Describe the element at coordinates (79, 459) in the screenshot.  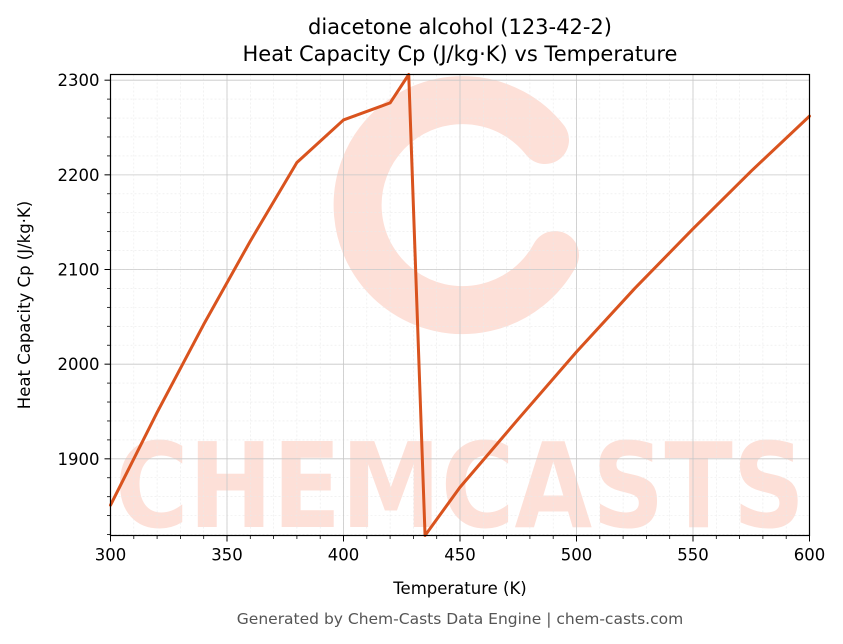
I see `y-tick-label: 1900` at that location.